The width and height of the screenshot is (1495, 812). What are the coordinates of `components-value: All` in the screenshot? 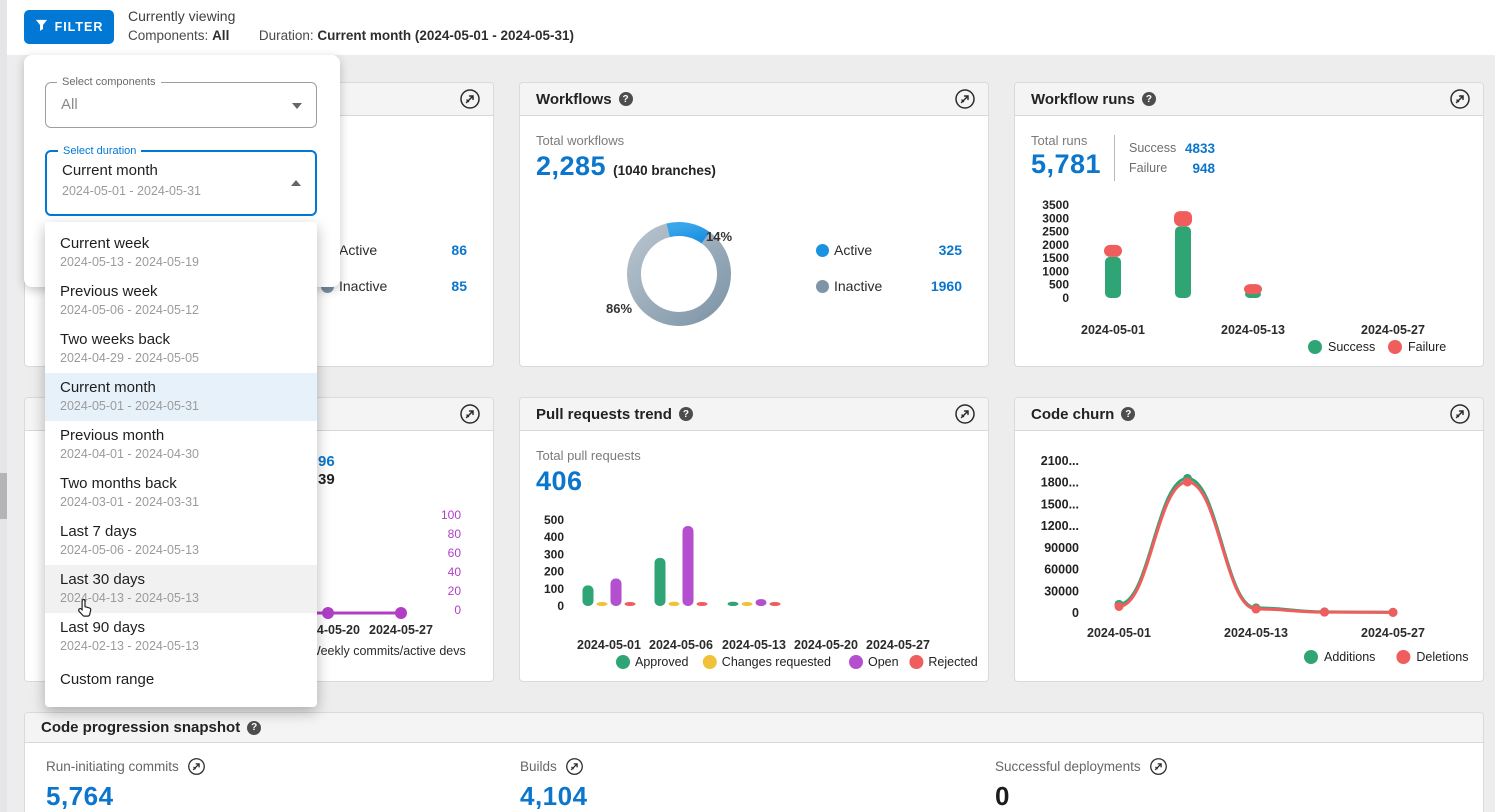 It's located at (221, 35).